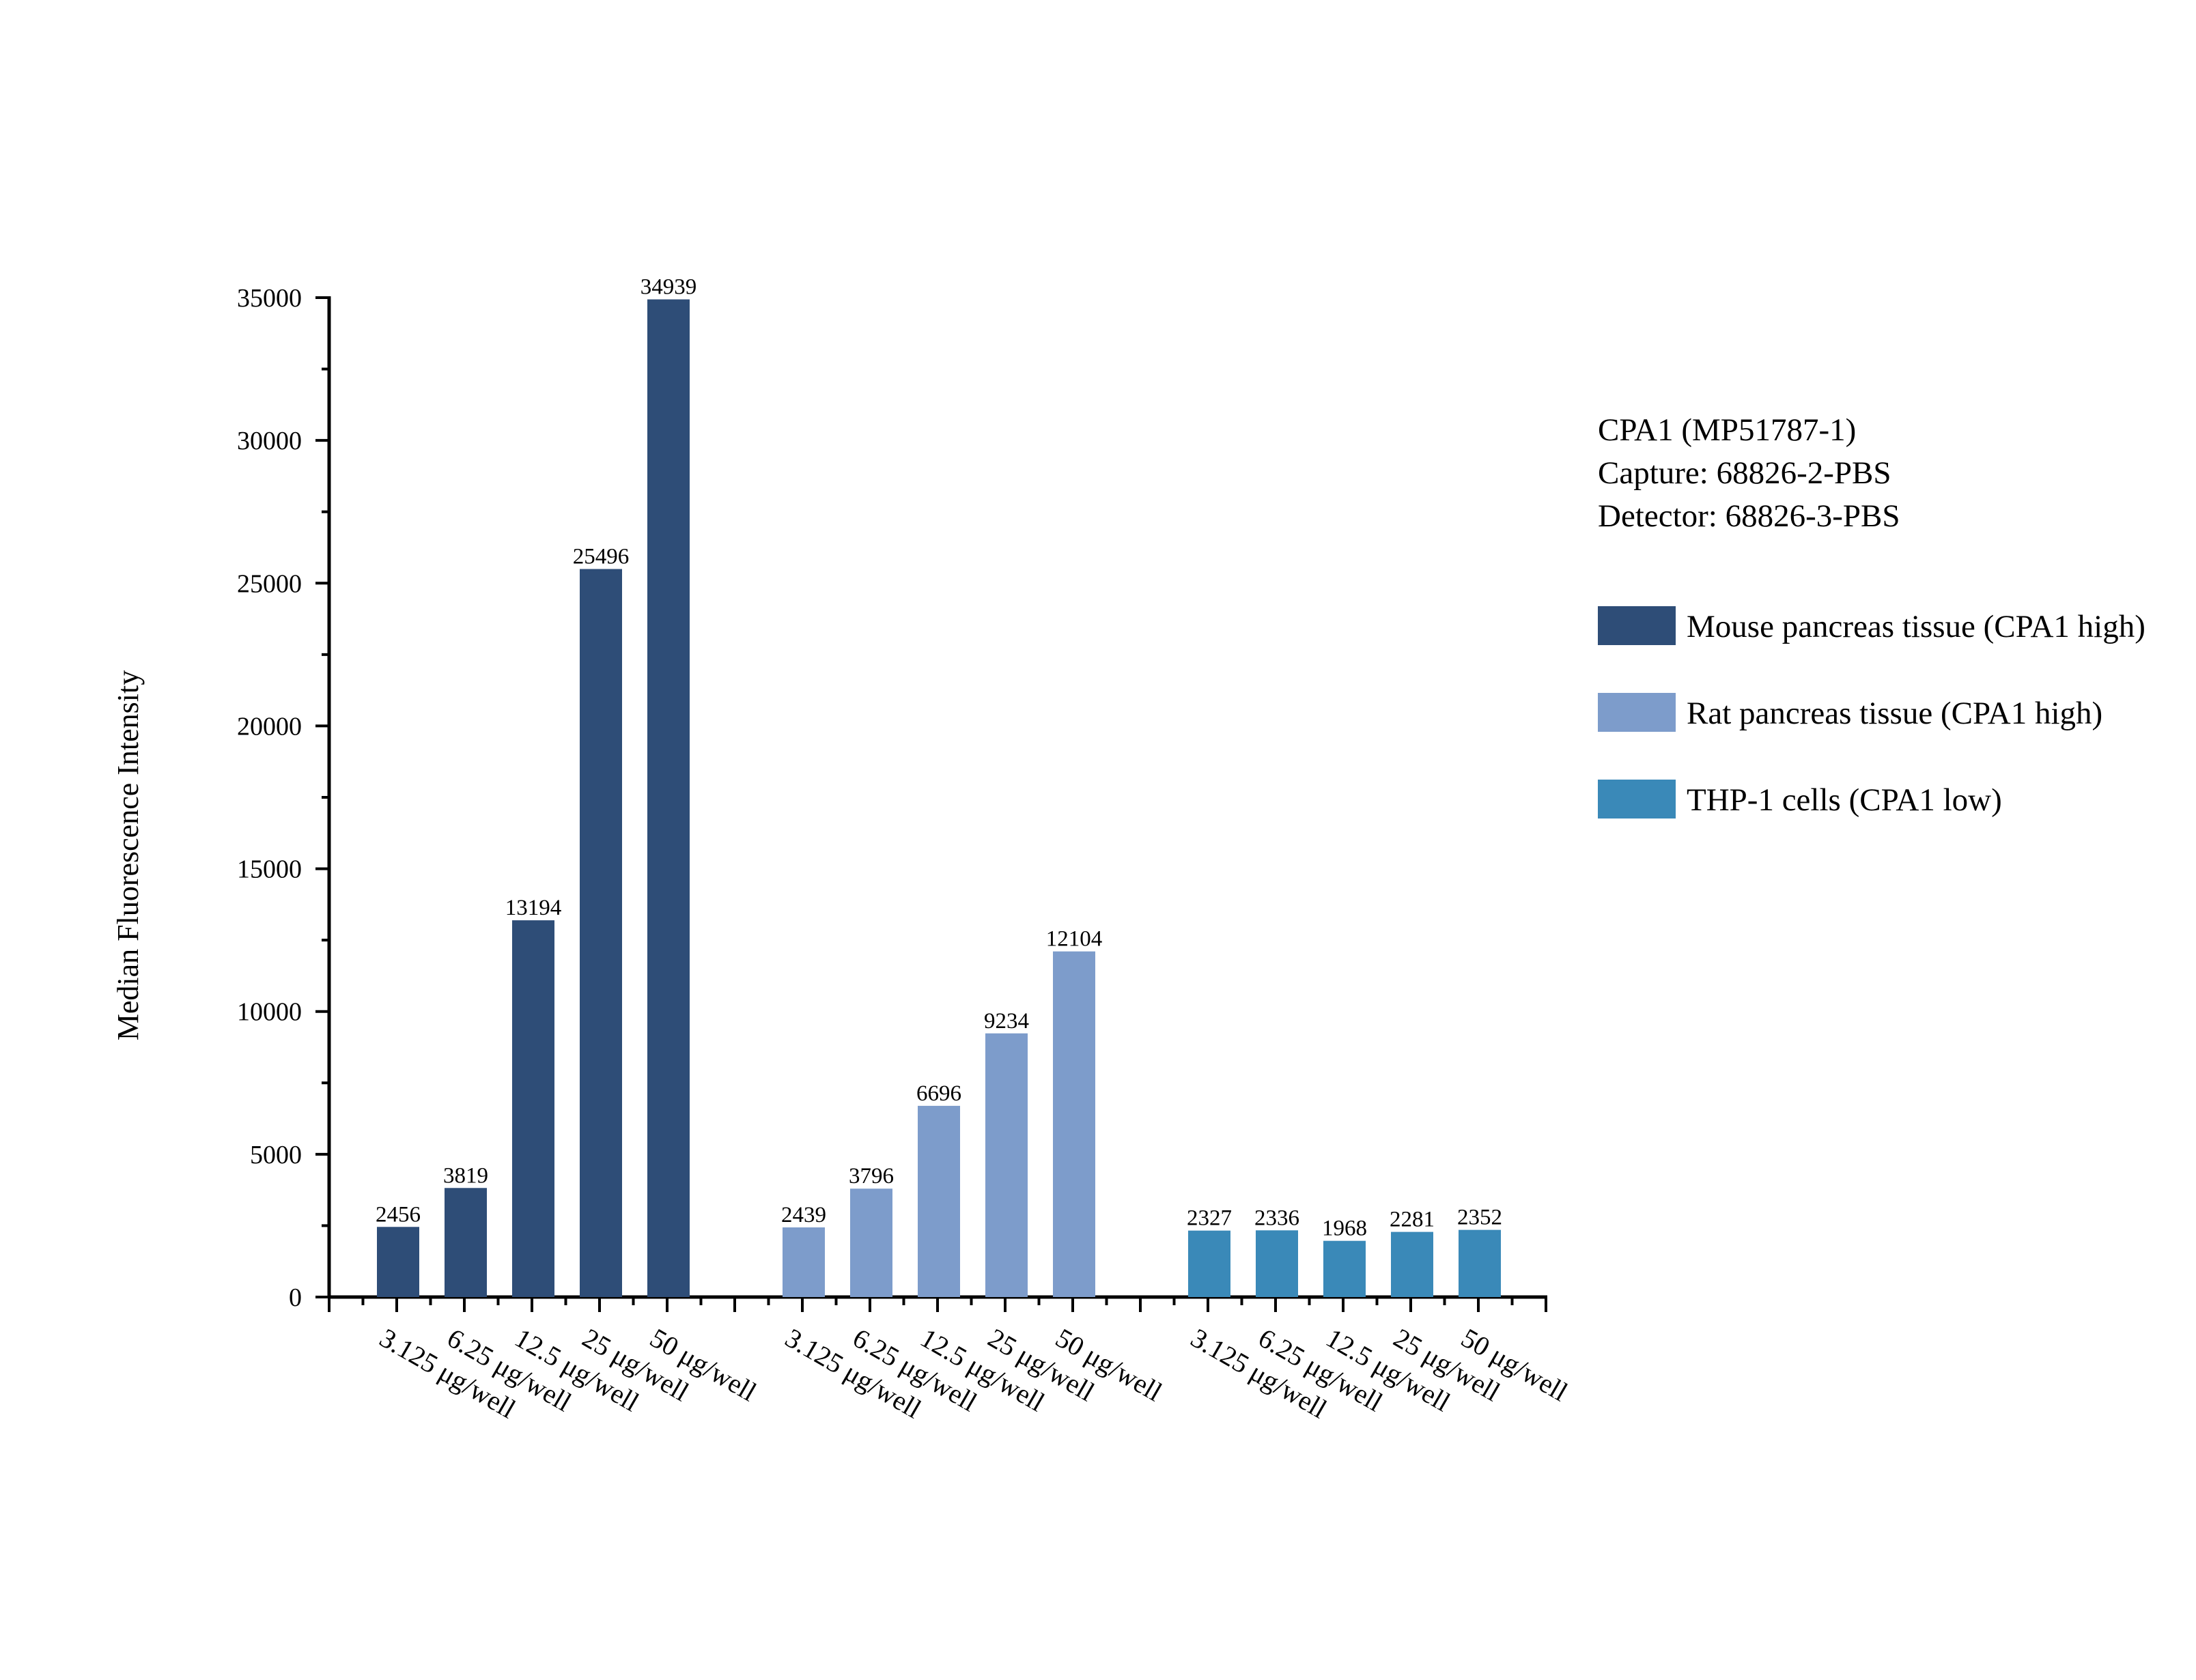 The width and height of the screenshot is (2196, 1680). I want to click on bar-value-label: 2439, so click(803, 1215).